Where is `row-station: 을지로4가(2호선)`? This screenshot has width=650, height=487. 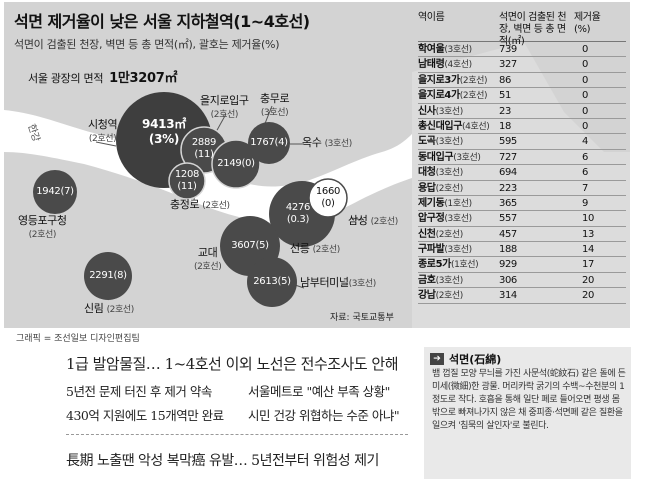
row-station: 을지로4가(2호선) is located at coordinates (457, 95).